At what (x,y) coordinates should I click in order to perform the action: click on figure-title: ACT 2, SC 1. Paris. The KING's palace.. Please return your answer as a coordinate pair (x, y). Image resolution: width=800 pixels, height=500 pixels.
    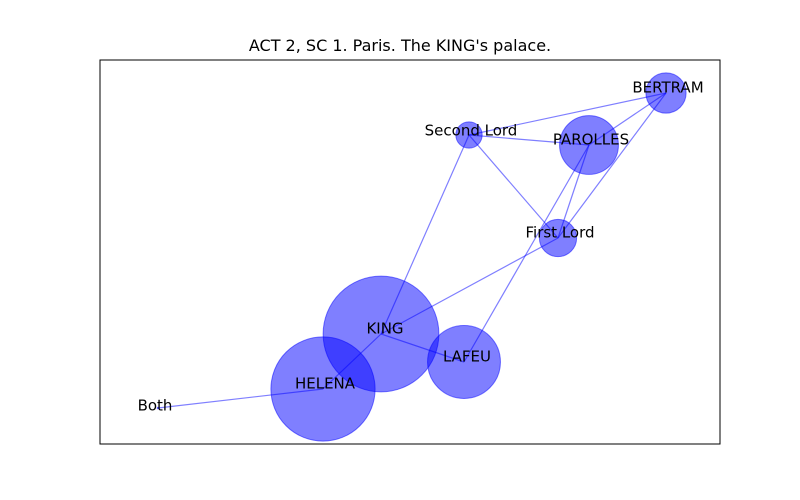
    Looking at the image, I should click on (400, 45).